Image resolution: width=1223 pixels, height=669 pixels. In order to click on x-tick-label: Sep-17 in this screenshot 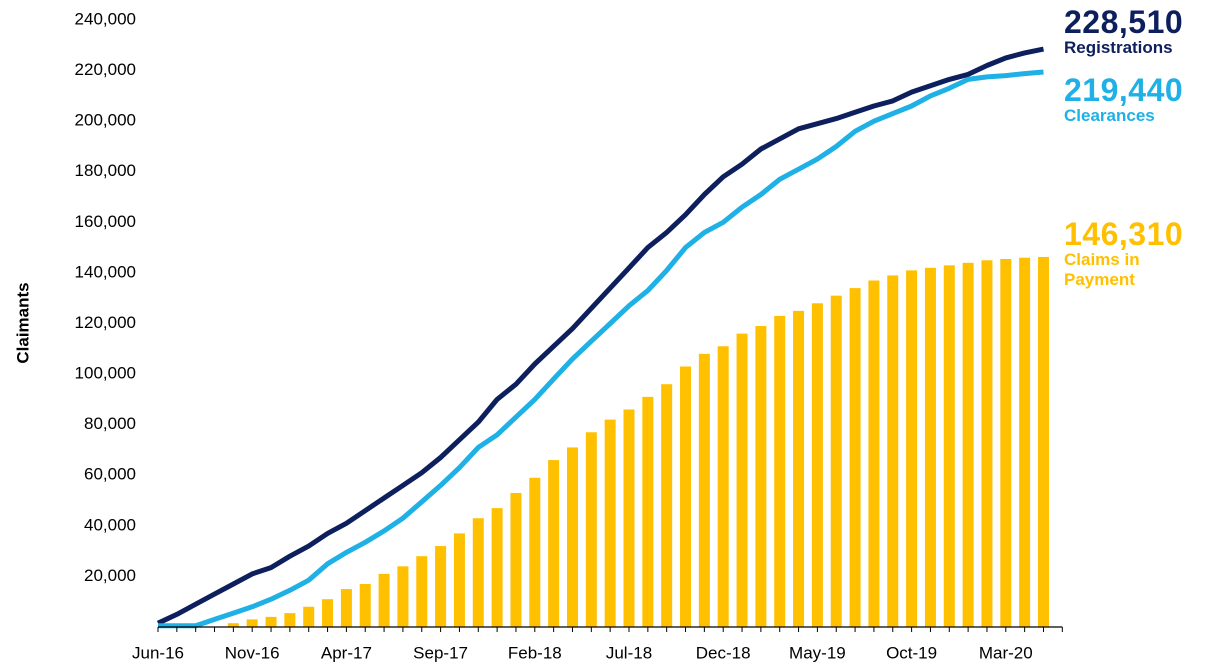, I will do `click(440, 652)`.